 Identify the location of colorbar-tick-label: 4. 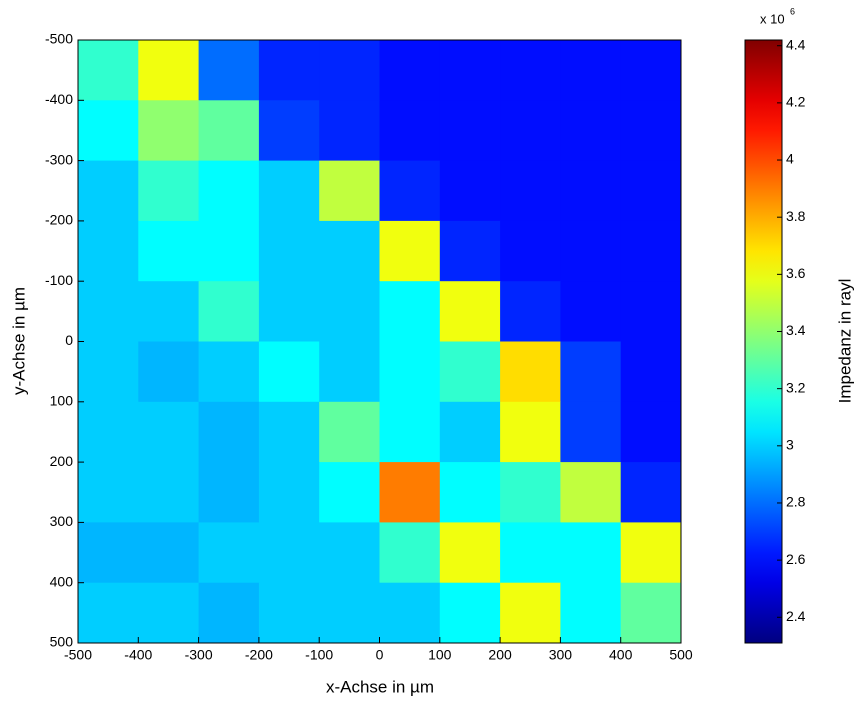
(790, 159).